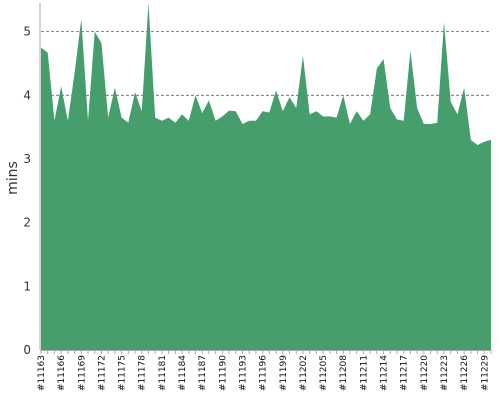  What do you see at coordinates (264, 373) in the screenshot?
I see `x-tick-label: #11196` at bounding box center [264, 373].